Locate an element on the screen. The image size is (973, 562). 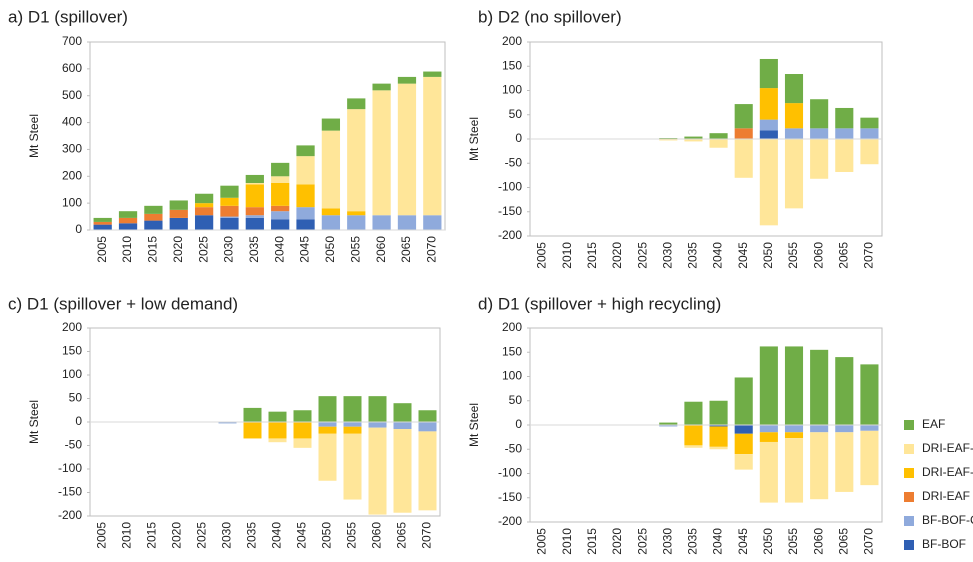
chart-title: c) D1 (spillover + low demand) is located at coordinates (123, 303).